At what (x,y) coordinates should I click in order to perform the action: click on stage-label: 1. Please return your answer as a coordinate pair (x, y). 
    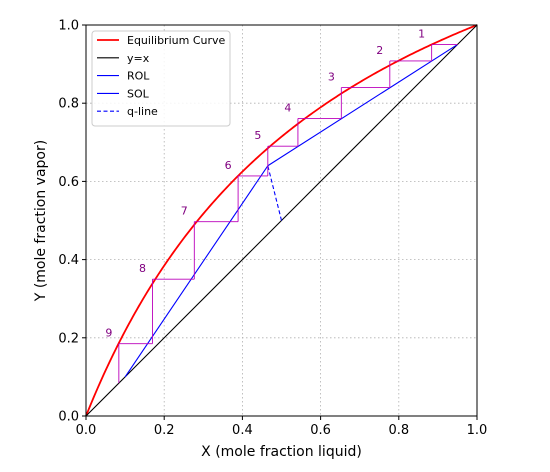
    Looking at the image, I should click on (421, 34).